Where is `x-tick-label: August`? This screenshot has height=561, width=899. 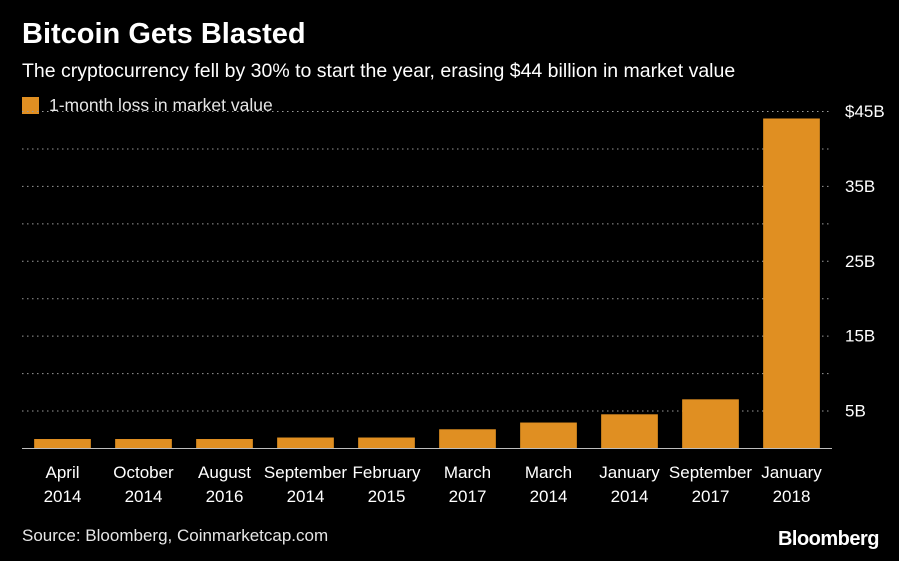 x-tick-label: August is located at coordinates (224, 472).